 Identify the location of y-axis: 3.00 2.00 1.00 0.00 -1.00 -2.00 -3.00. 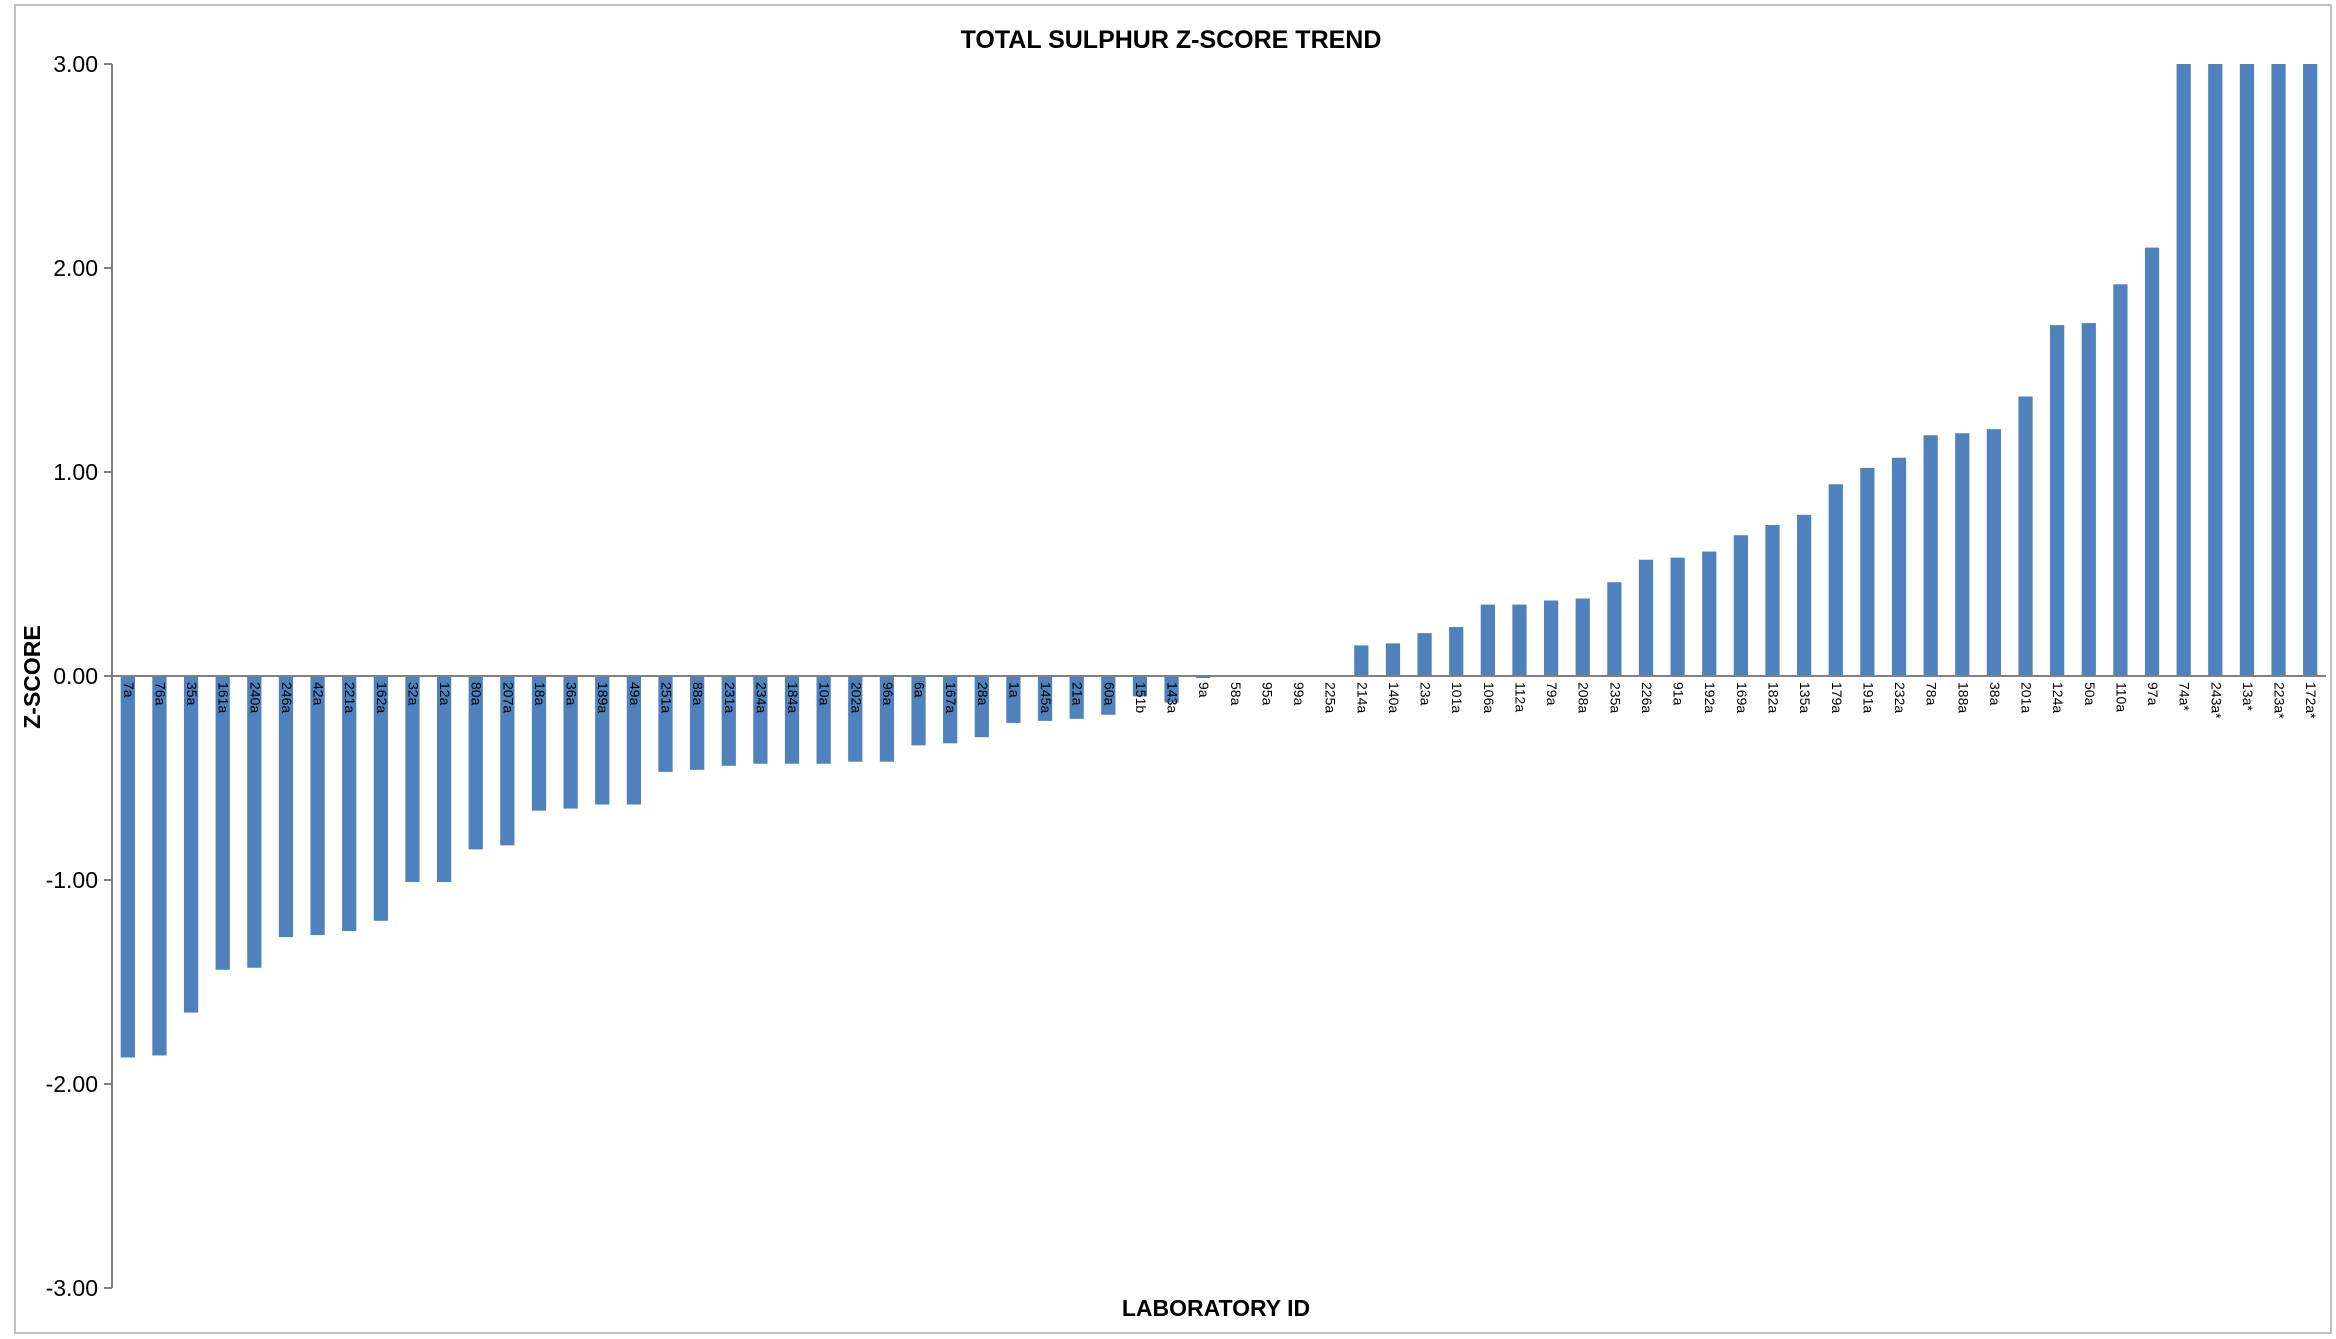
(79, 676).